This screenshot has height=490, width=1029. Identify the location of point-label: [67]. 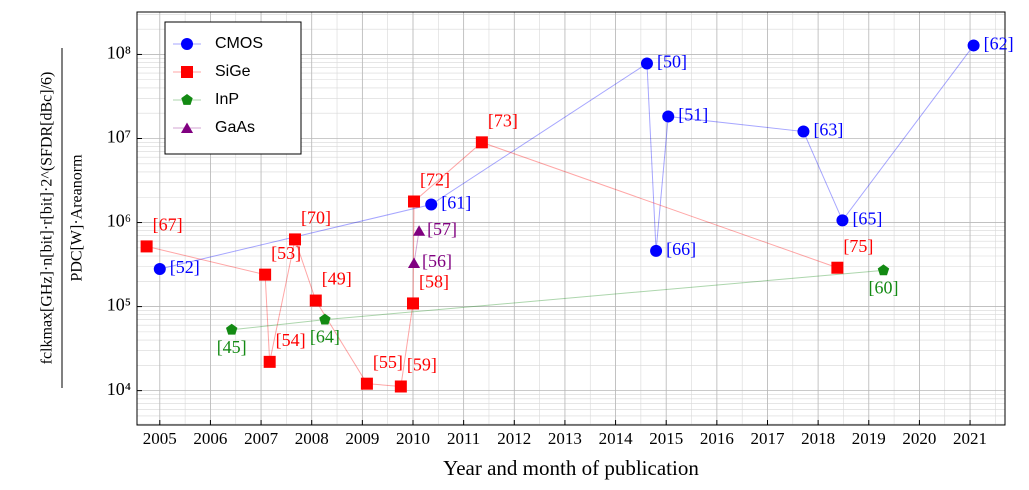
(168, 225).